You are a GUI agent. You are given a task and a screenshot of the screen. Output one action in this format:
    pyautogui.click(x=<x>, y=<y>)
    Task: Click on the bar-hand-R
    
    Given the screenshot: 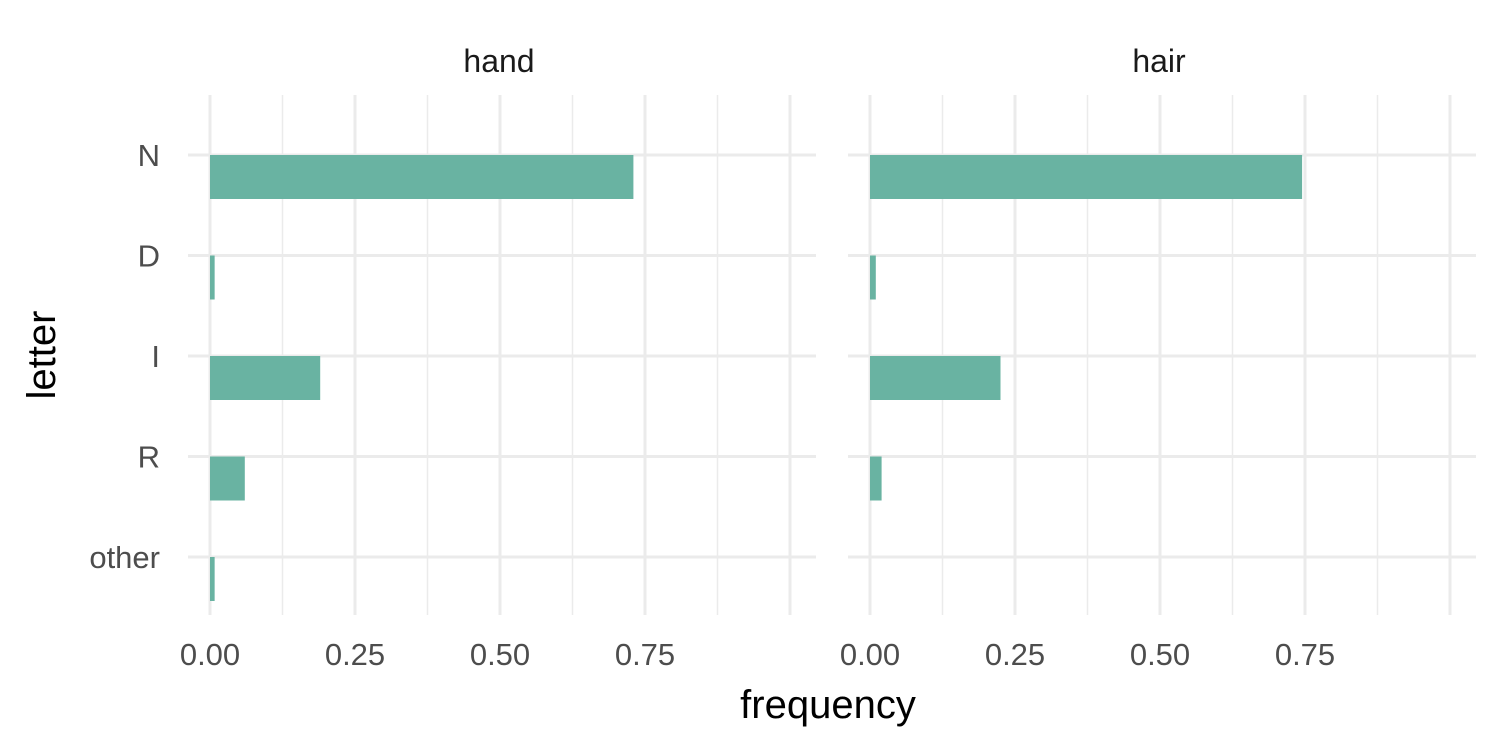 What is the action you would take?
    pyautogui.click(x=227, y=478)
    